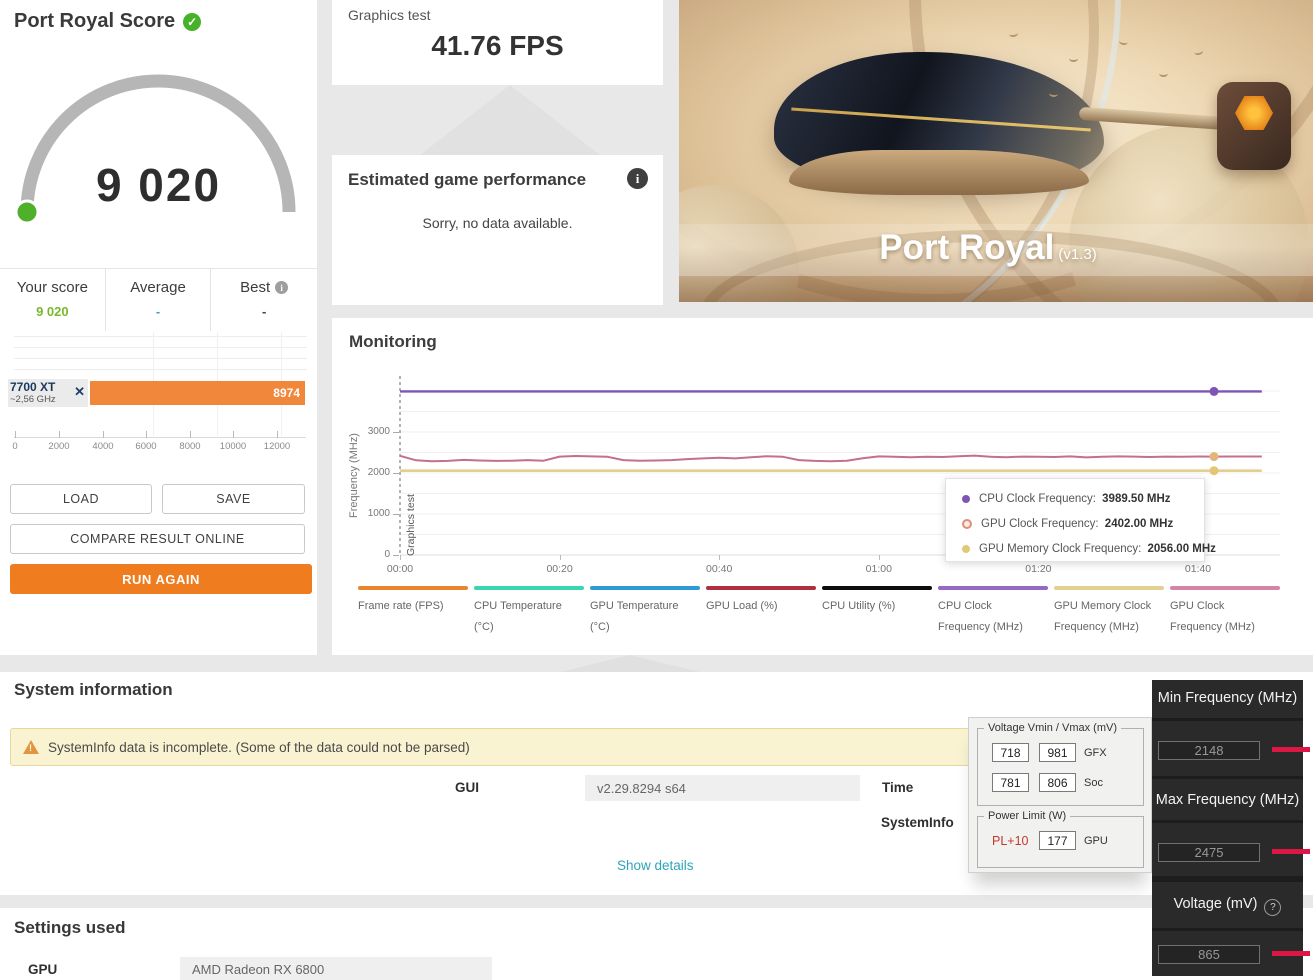 The image size is (1313, 980). I want to click on load-button: LOAD, so click(81, 499).